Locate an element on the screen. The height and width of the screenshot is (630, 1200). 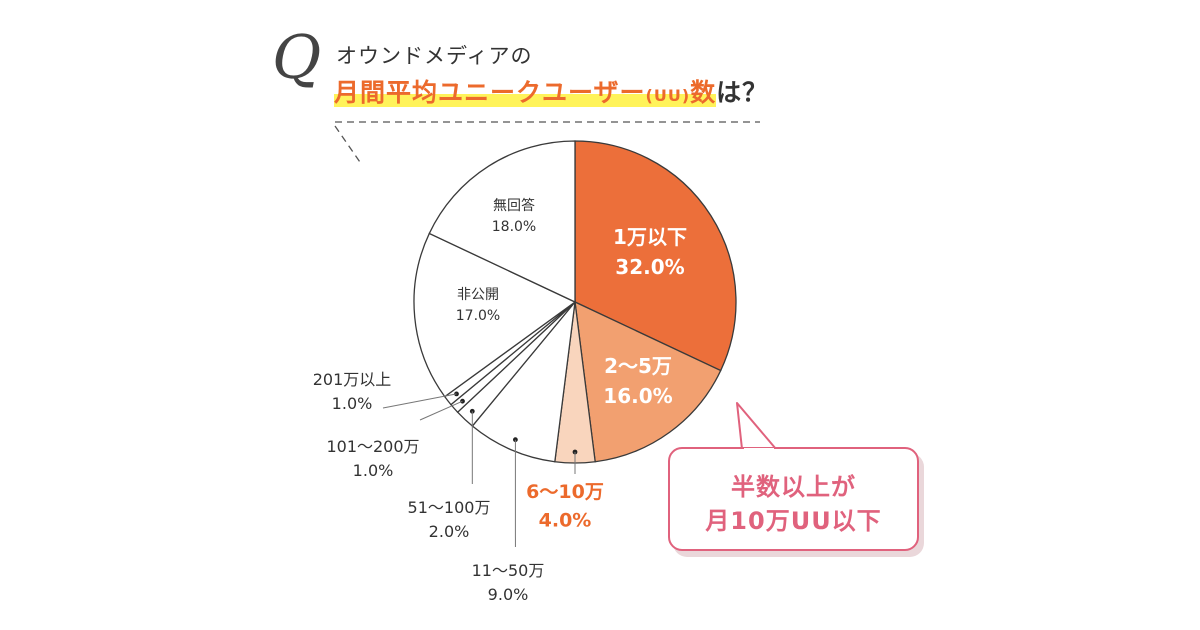
slice-value-8: 17.0% is located at coordinates (478, 316).